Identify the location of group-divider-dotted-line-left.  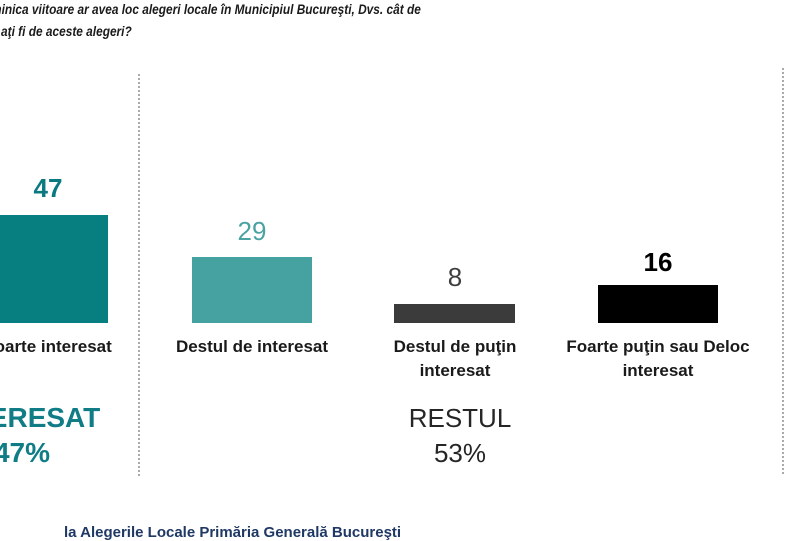
(139, 275).